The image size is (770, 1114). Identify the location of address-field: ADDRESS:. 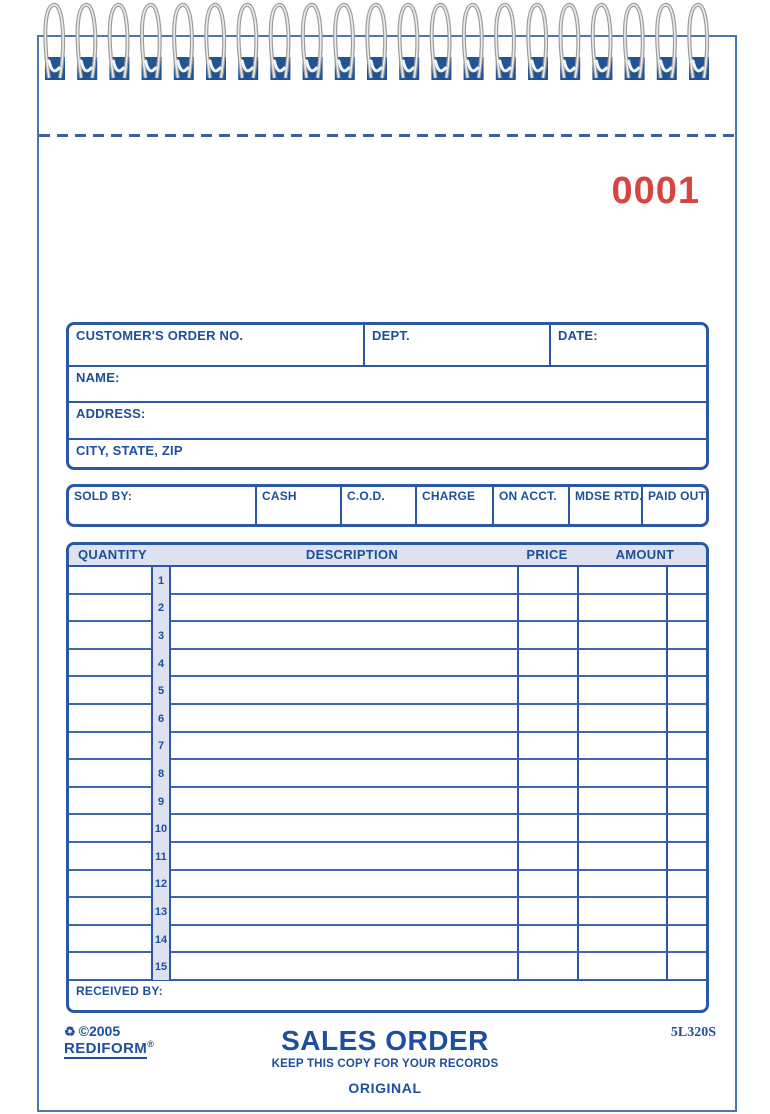
(387, 421).